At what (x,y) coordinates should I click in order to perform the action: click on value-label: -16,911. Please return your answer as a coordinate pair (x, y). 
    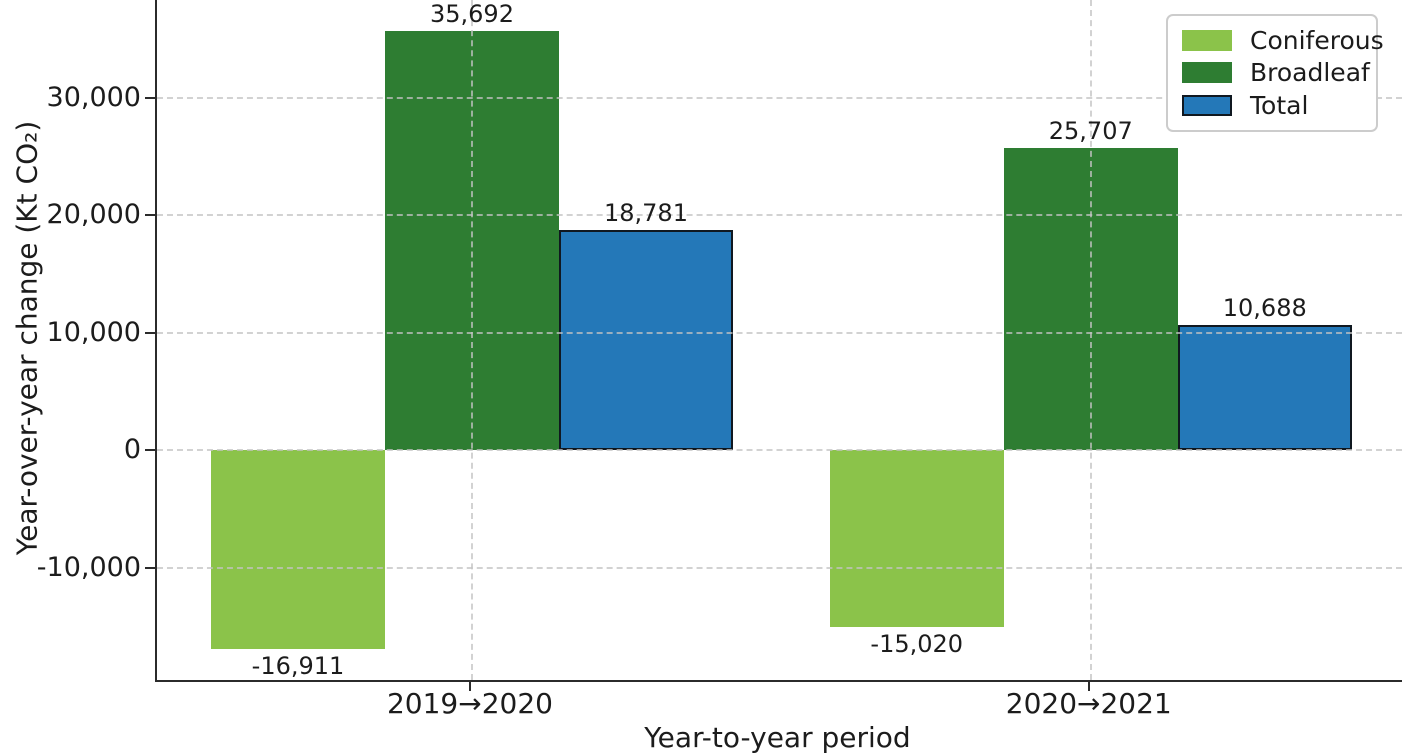
    Looking at the image, I should click on (298, 666).